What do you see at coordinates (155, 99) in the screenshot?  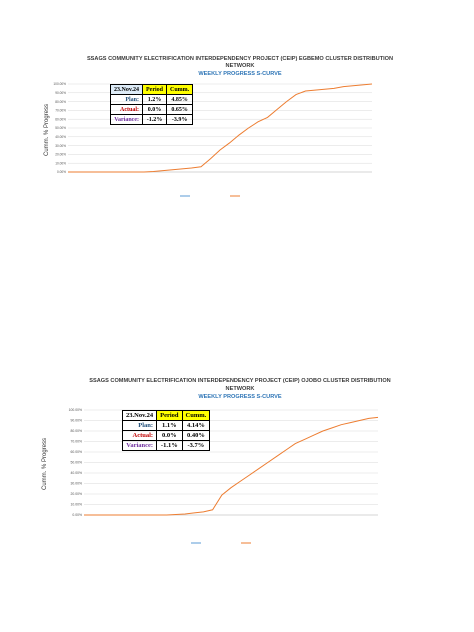 I see `plan-period: 1.2%` at bounding box center [155, 99].